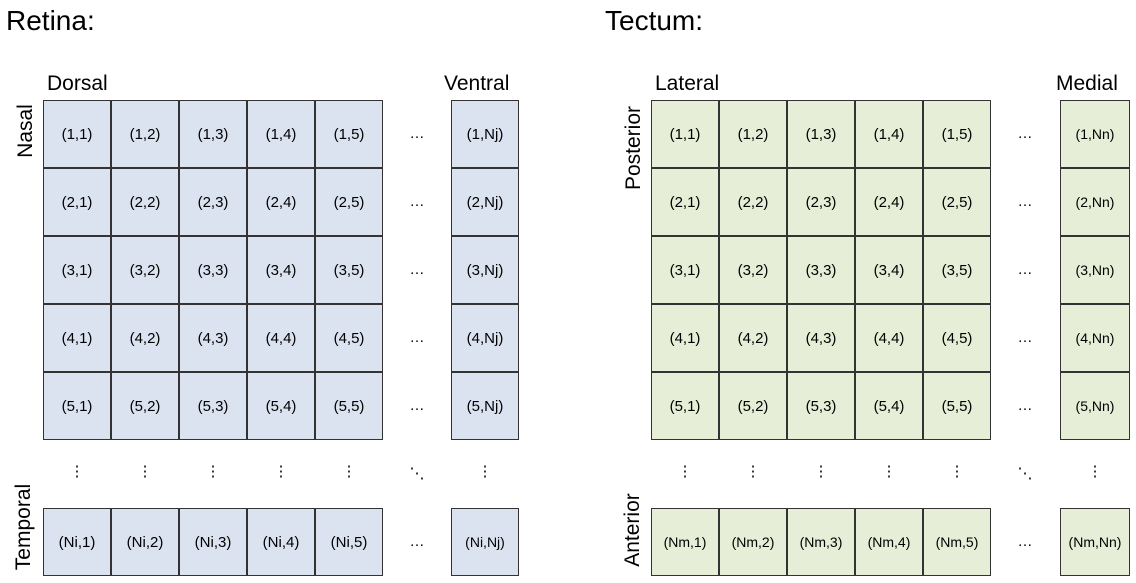 The height and width of the screenshot is (583, 1136). I want to click on retina-cell: (3,3), so click(213, 270).